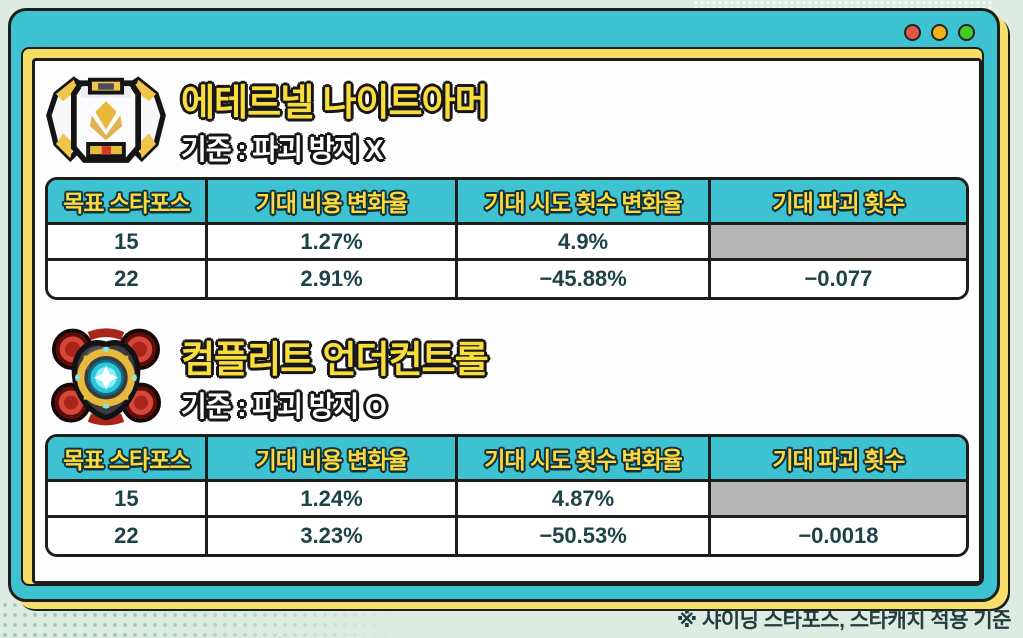  Describe the element at coordinates (584, 243) in the screenshot. I see `table-cell-tries: 4.9%` at that location.